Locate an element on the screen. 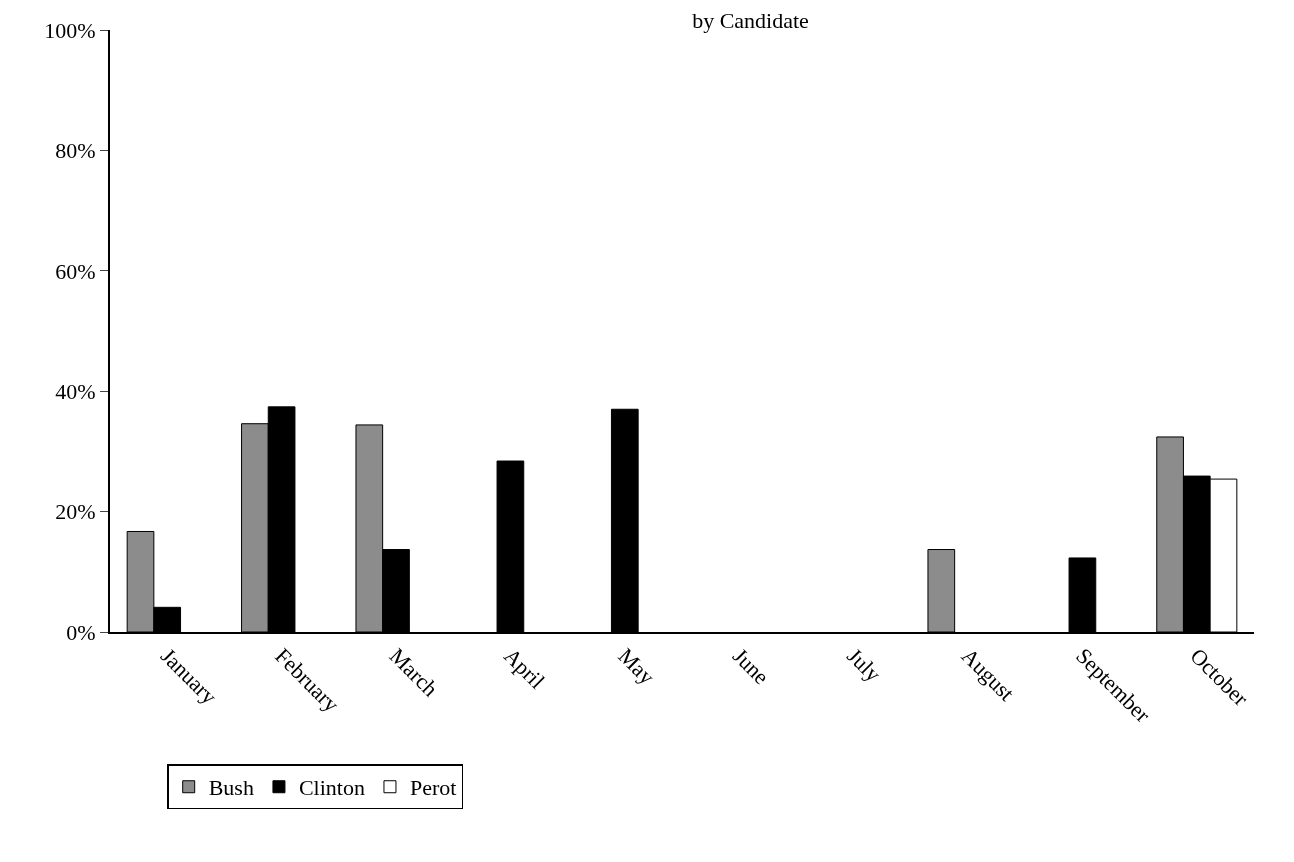 The height and width of the screenshot is (862, 1294). y-tick-label: 60% is located at coordinates (75, 271).